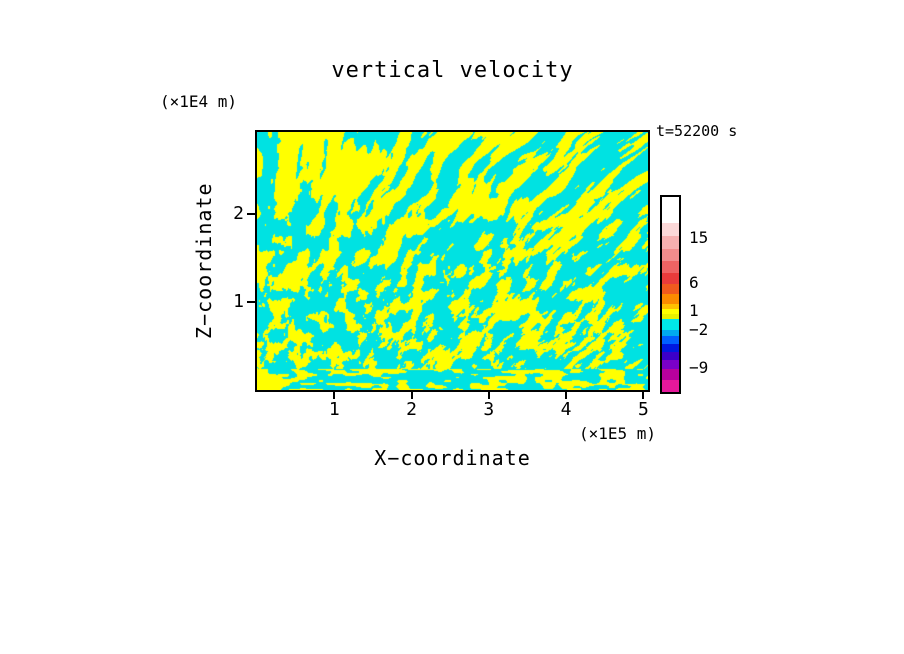 The height and width of the screenshot is (654, 904). I want to click on y-tick-label: 1, so click(238, 302).